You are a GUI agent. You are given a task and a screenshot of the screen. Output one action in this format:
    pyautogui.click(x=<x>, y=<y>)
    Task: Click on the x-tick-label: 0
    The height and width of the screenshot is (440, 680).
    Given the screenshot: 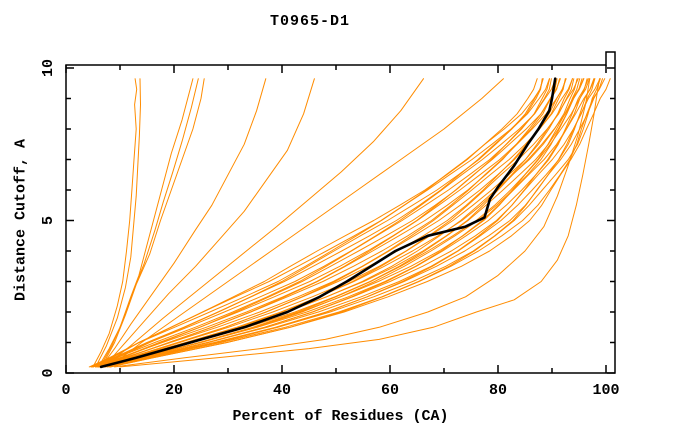 What is the action you would take?
    pyautogui.click(x=65, y=390)
    